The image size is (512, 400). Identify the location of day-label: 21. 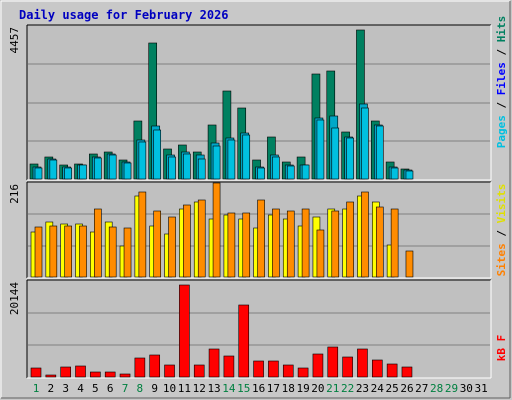
(332, 388).